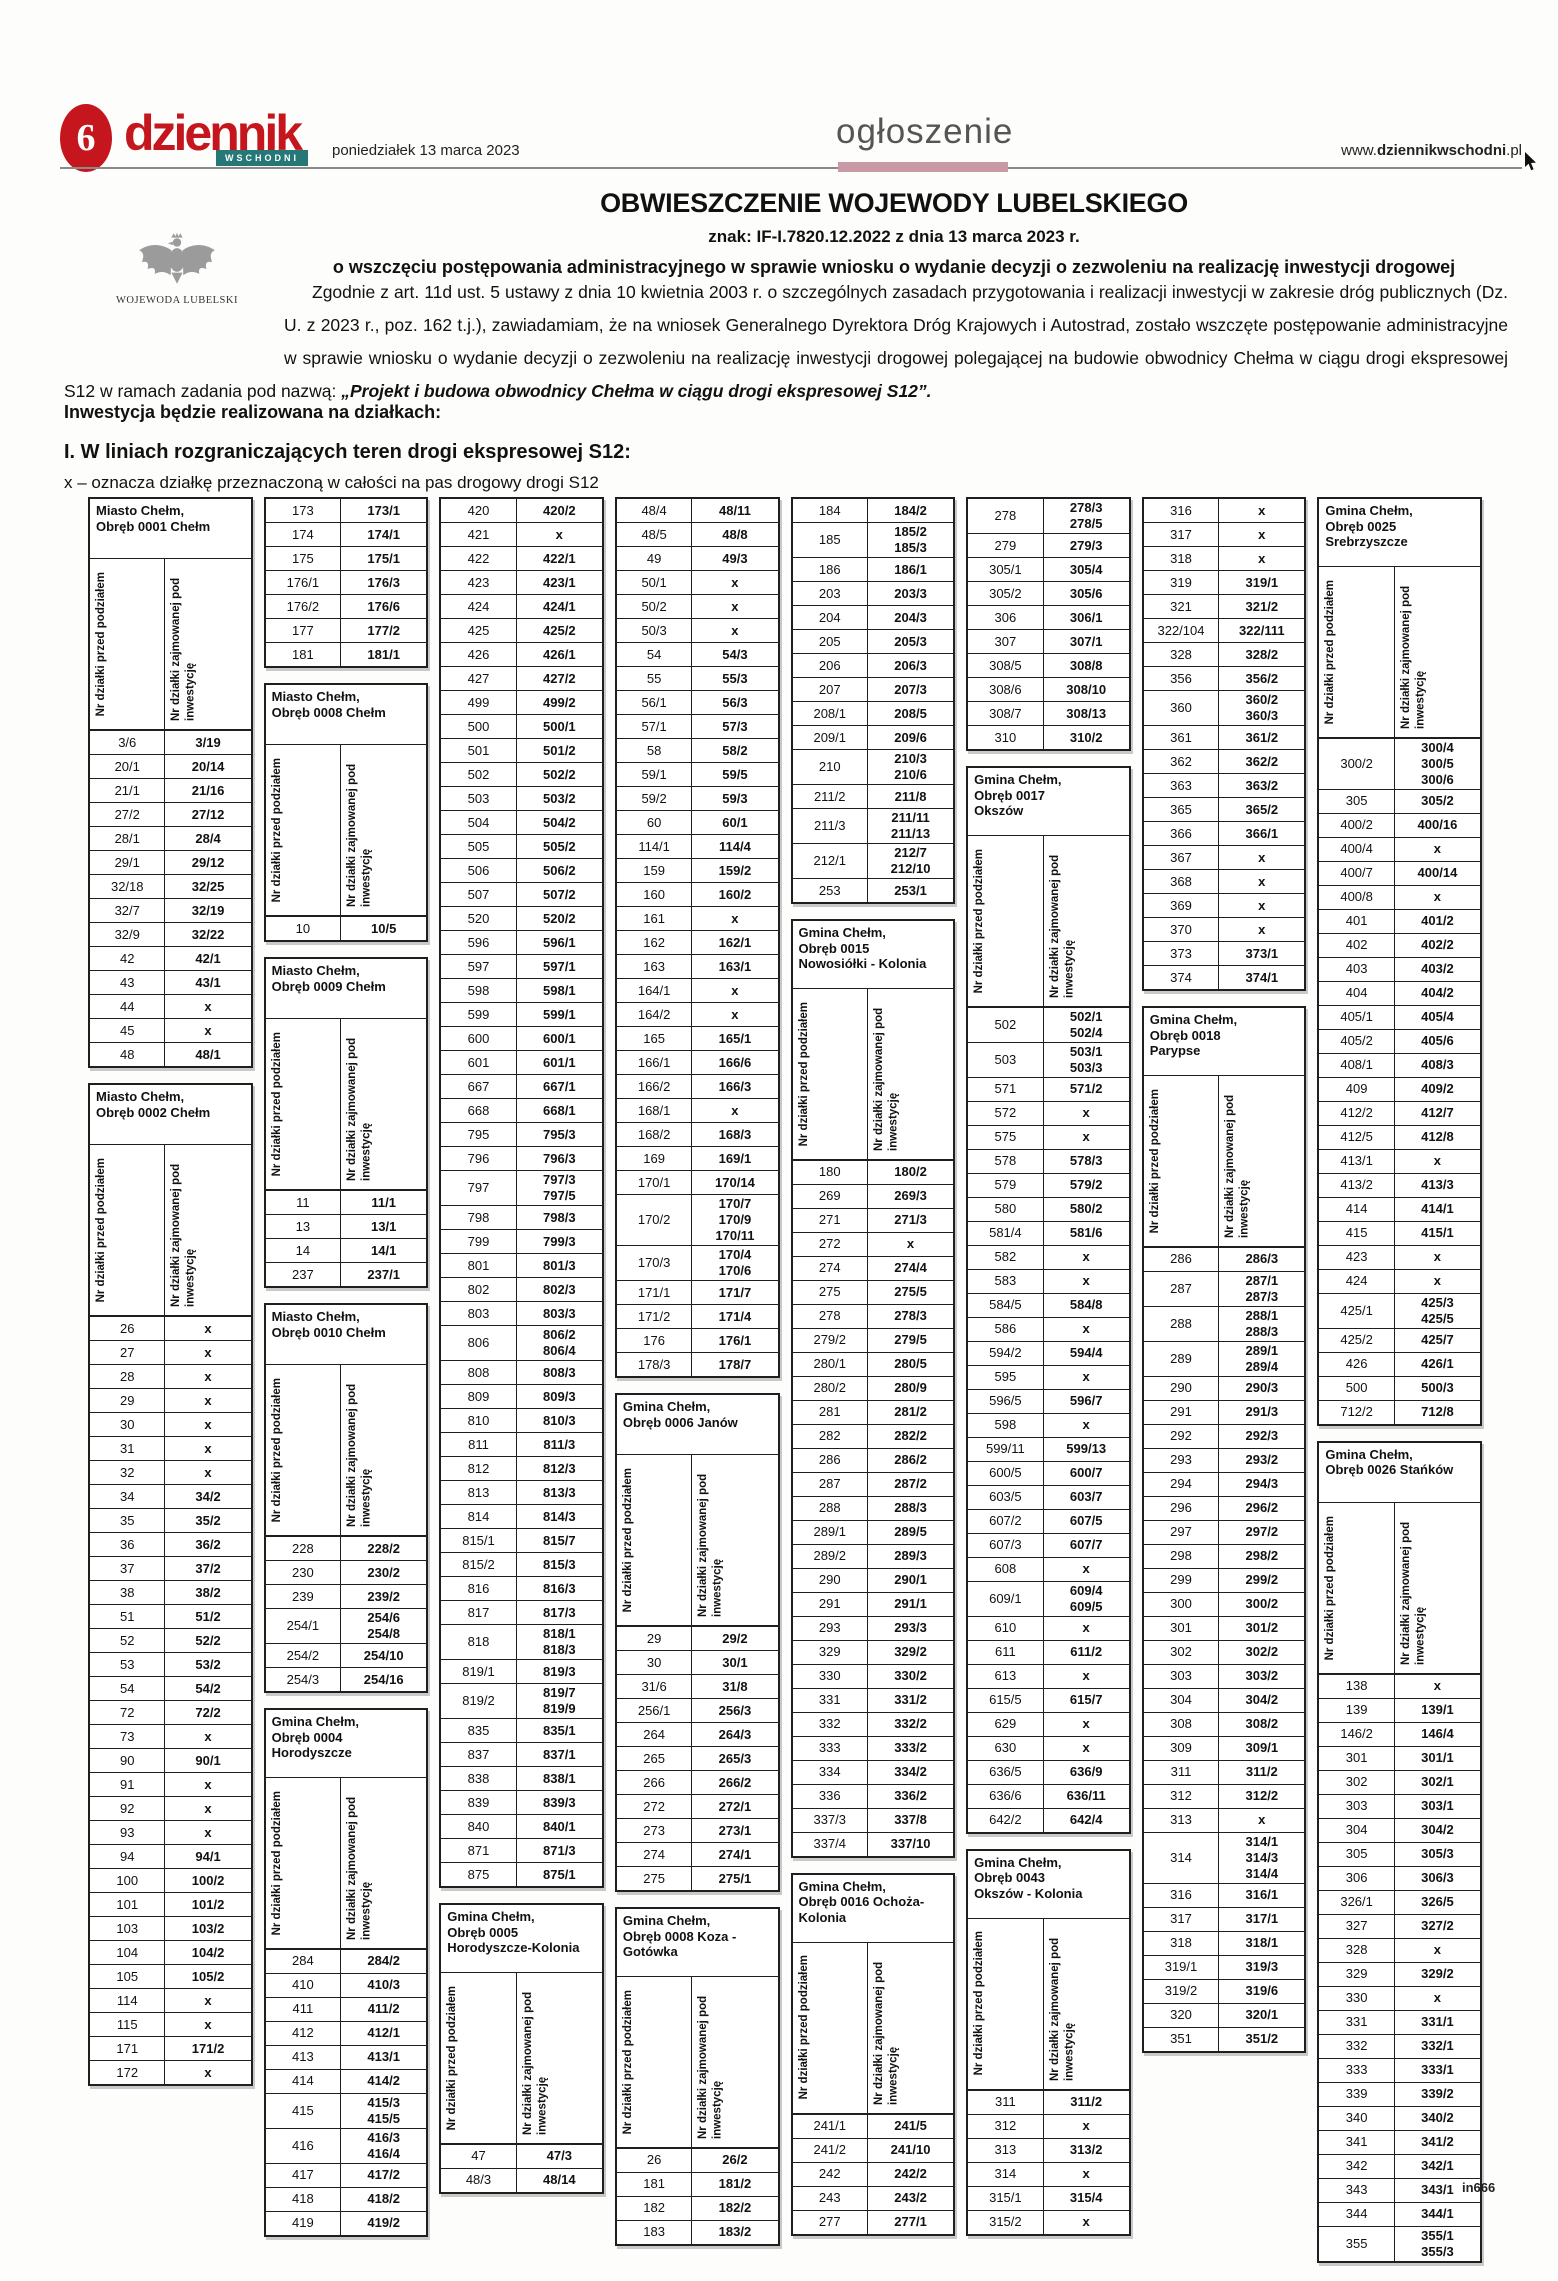 The height and width of the screenshot is (2281, 1558). What do you see at coordinates (830, 1676) in the screenshot?
I see `parcel-before: 330` at bounding box center [830, 1676].